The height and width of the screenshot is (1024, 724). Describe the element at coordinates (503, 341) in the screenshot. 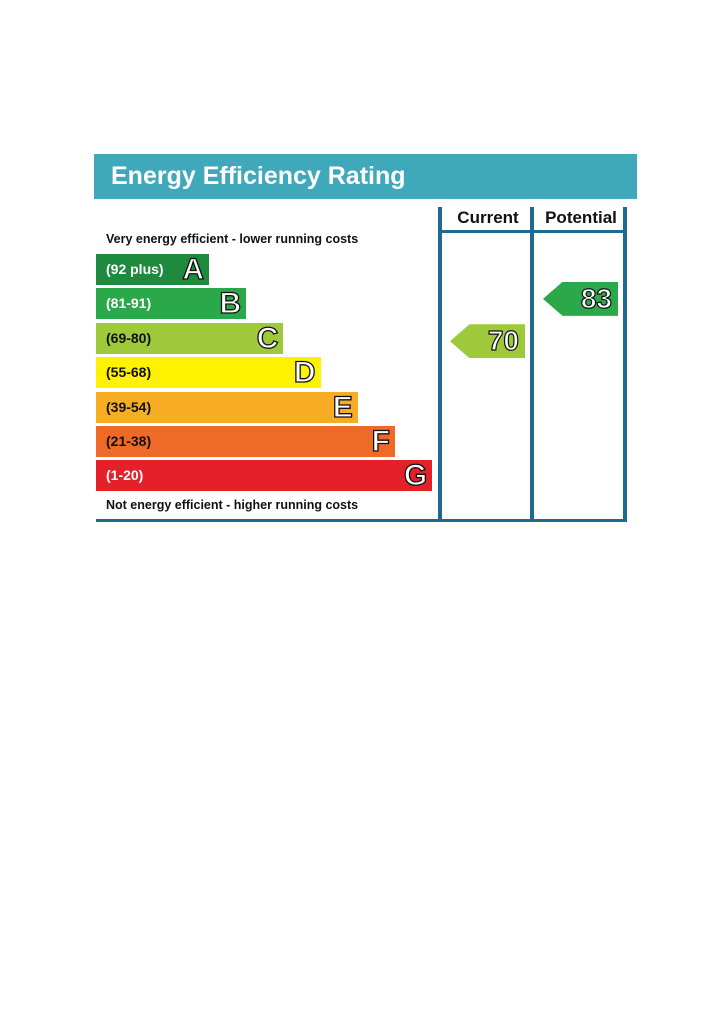

I see `current-rating-value: 70` at that location.